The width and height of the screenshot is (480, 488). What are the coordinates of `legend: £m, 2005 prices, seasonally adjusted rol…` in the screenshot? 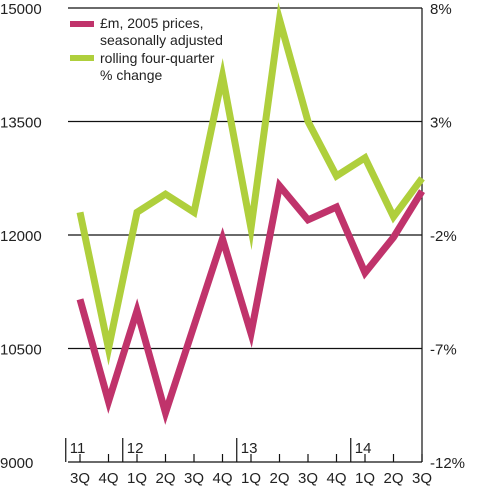 It's located at (146, 49).